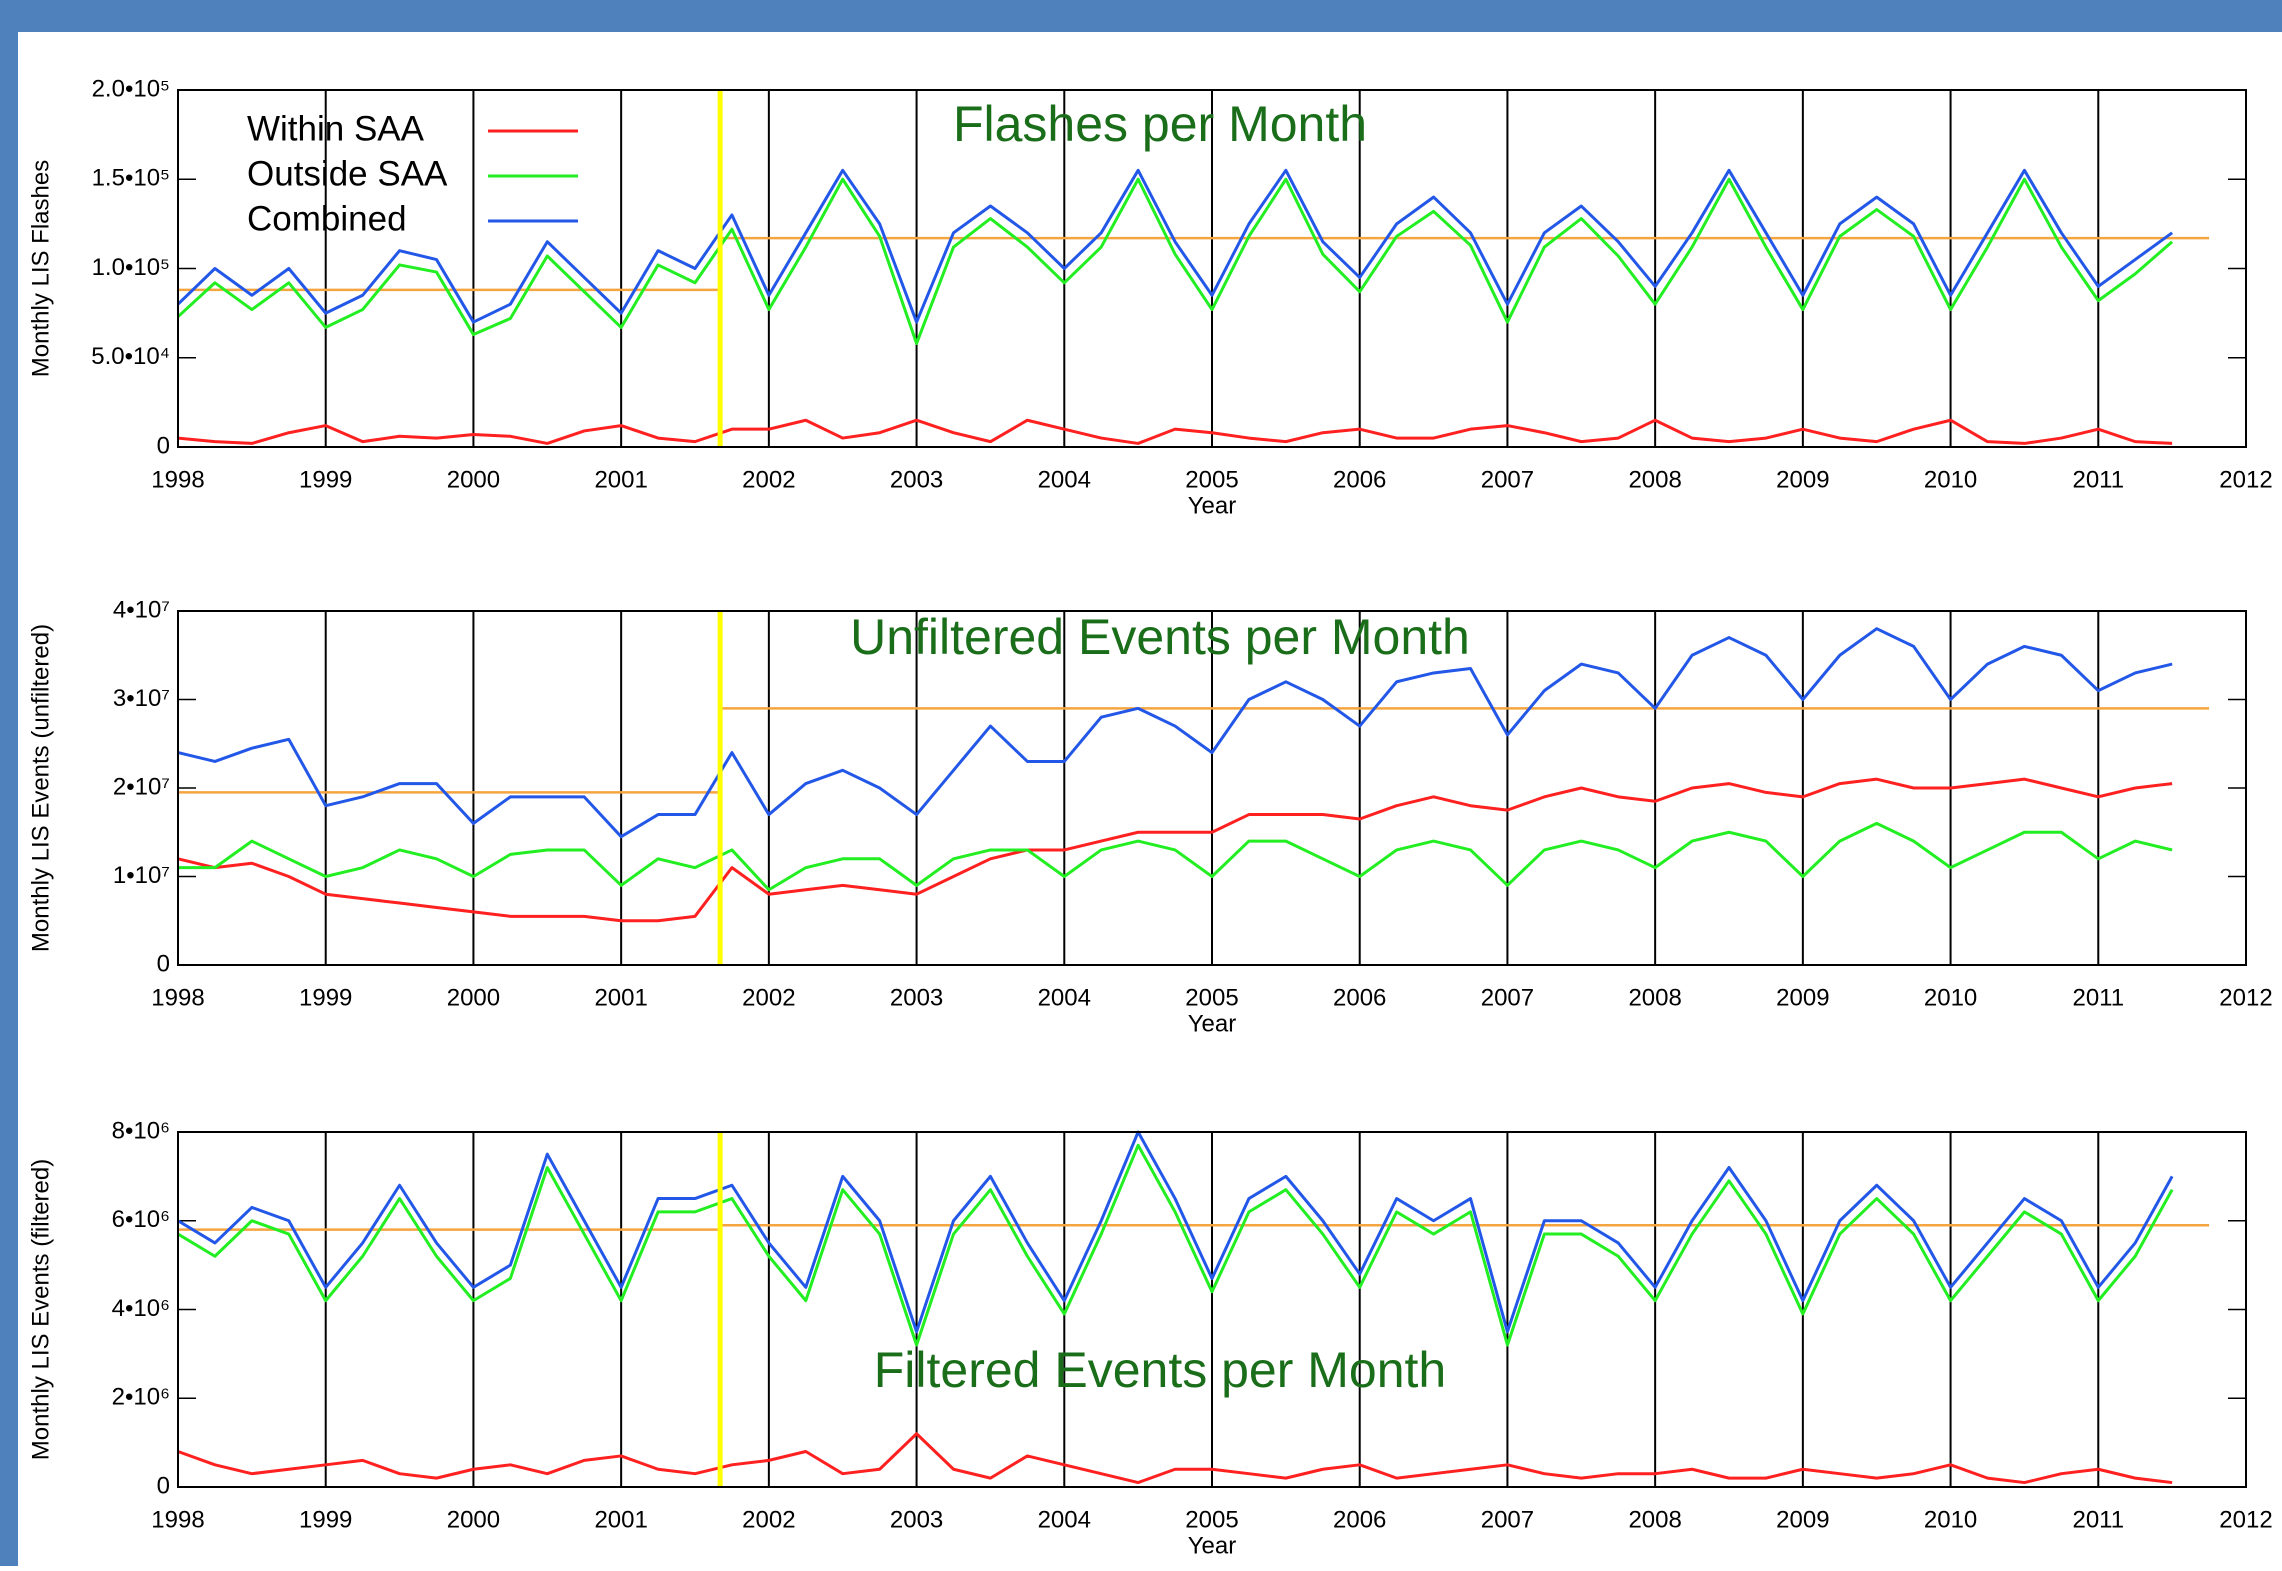 The image size is (2282, 1571). I want to click on y-tick-label: 6•10⁶, so click(141, 1219).